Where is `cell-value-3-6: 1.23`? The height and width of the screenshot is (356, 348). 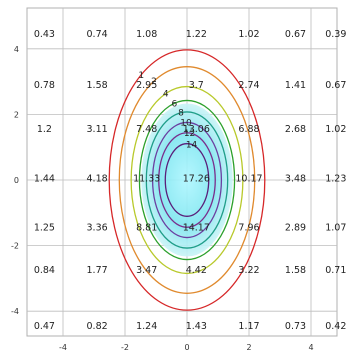 cell-value-3-6: 1.23 is located at coordinates (335, 178).